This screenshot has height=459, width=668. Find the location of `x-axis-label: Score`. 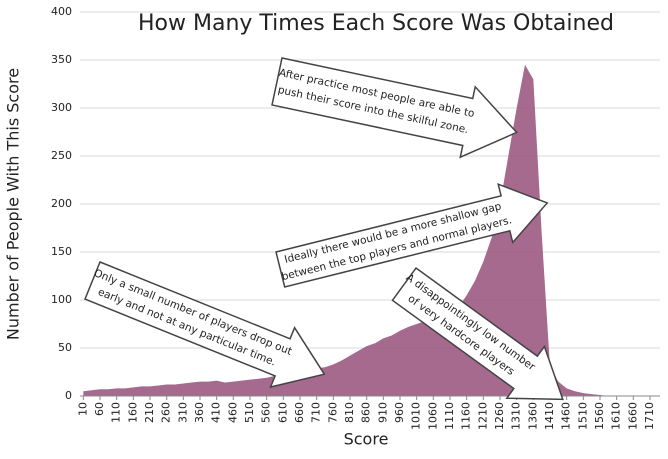

x-axis-label: Score is located at coordinates (366, 439).